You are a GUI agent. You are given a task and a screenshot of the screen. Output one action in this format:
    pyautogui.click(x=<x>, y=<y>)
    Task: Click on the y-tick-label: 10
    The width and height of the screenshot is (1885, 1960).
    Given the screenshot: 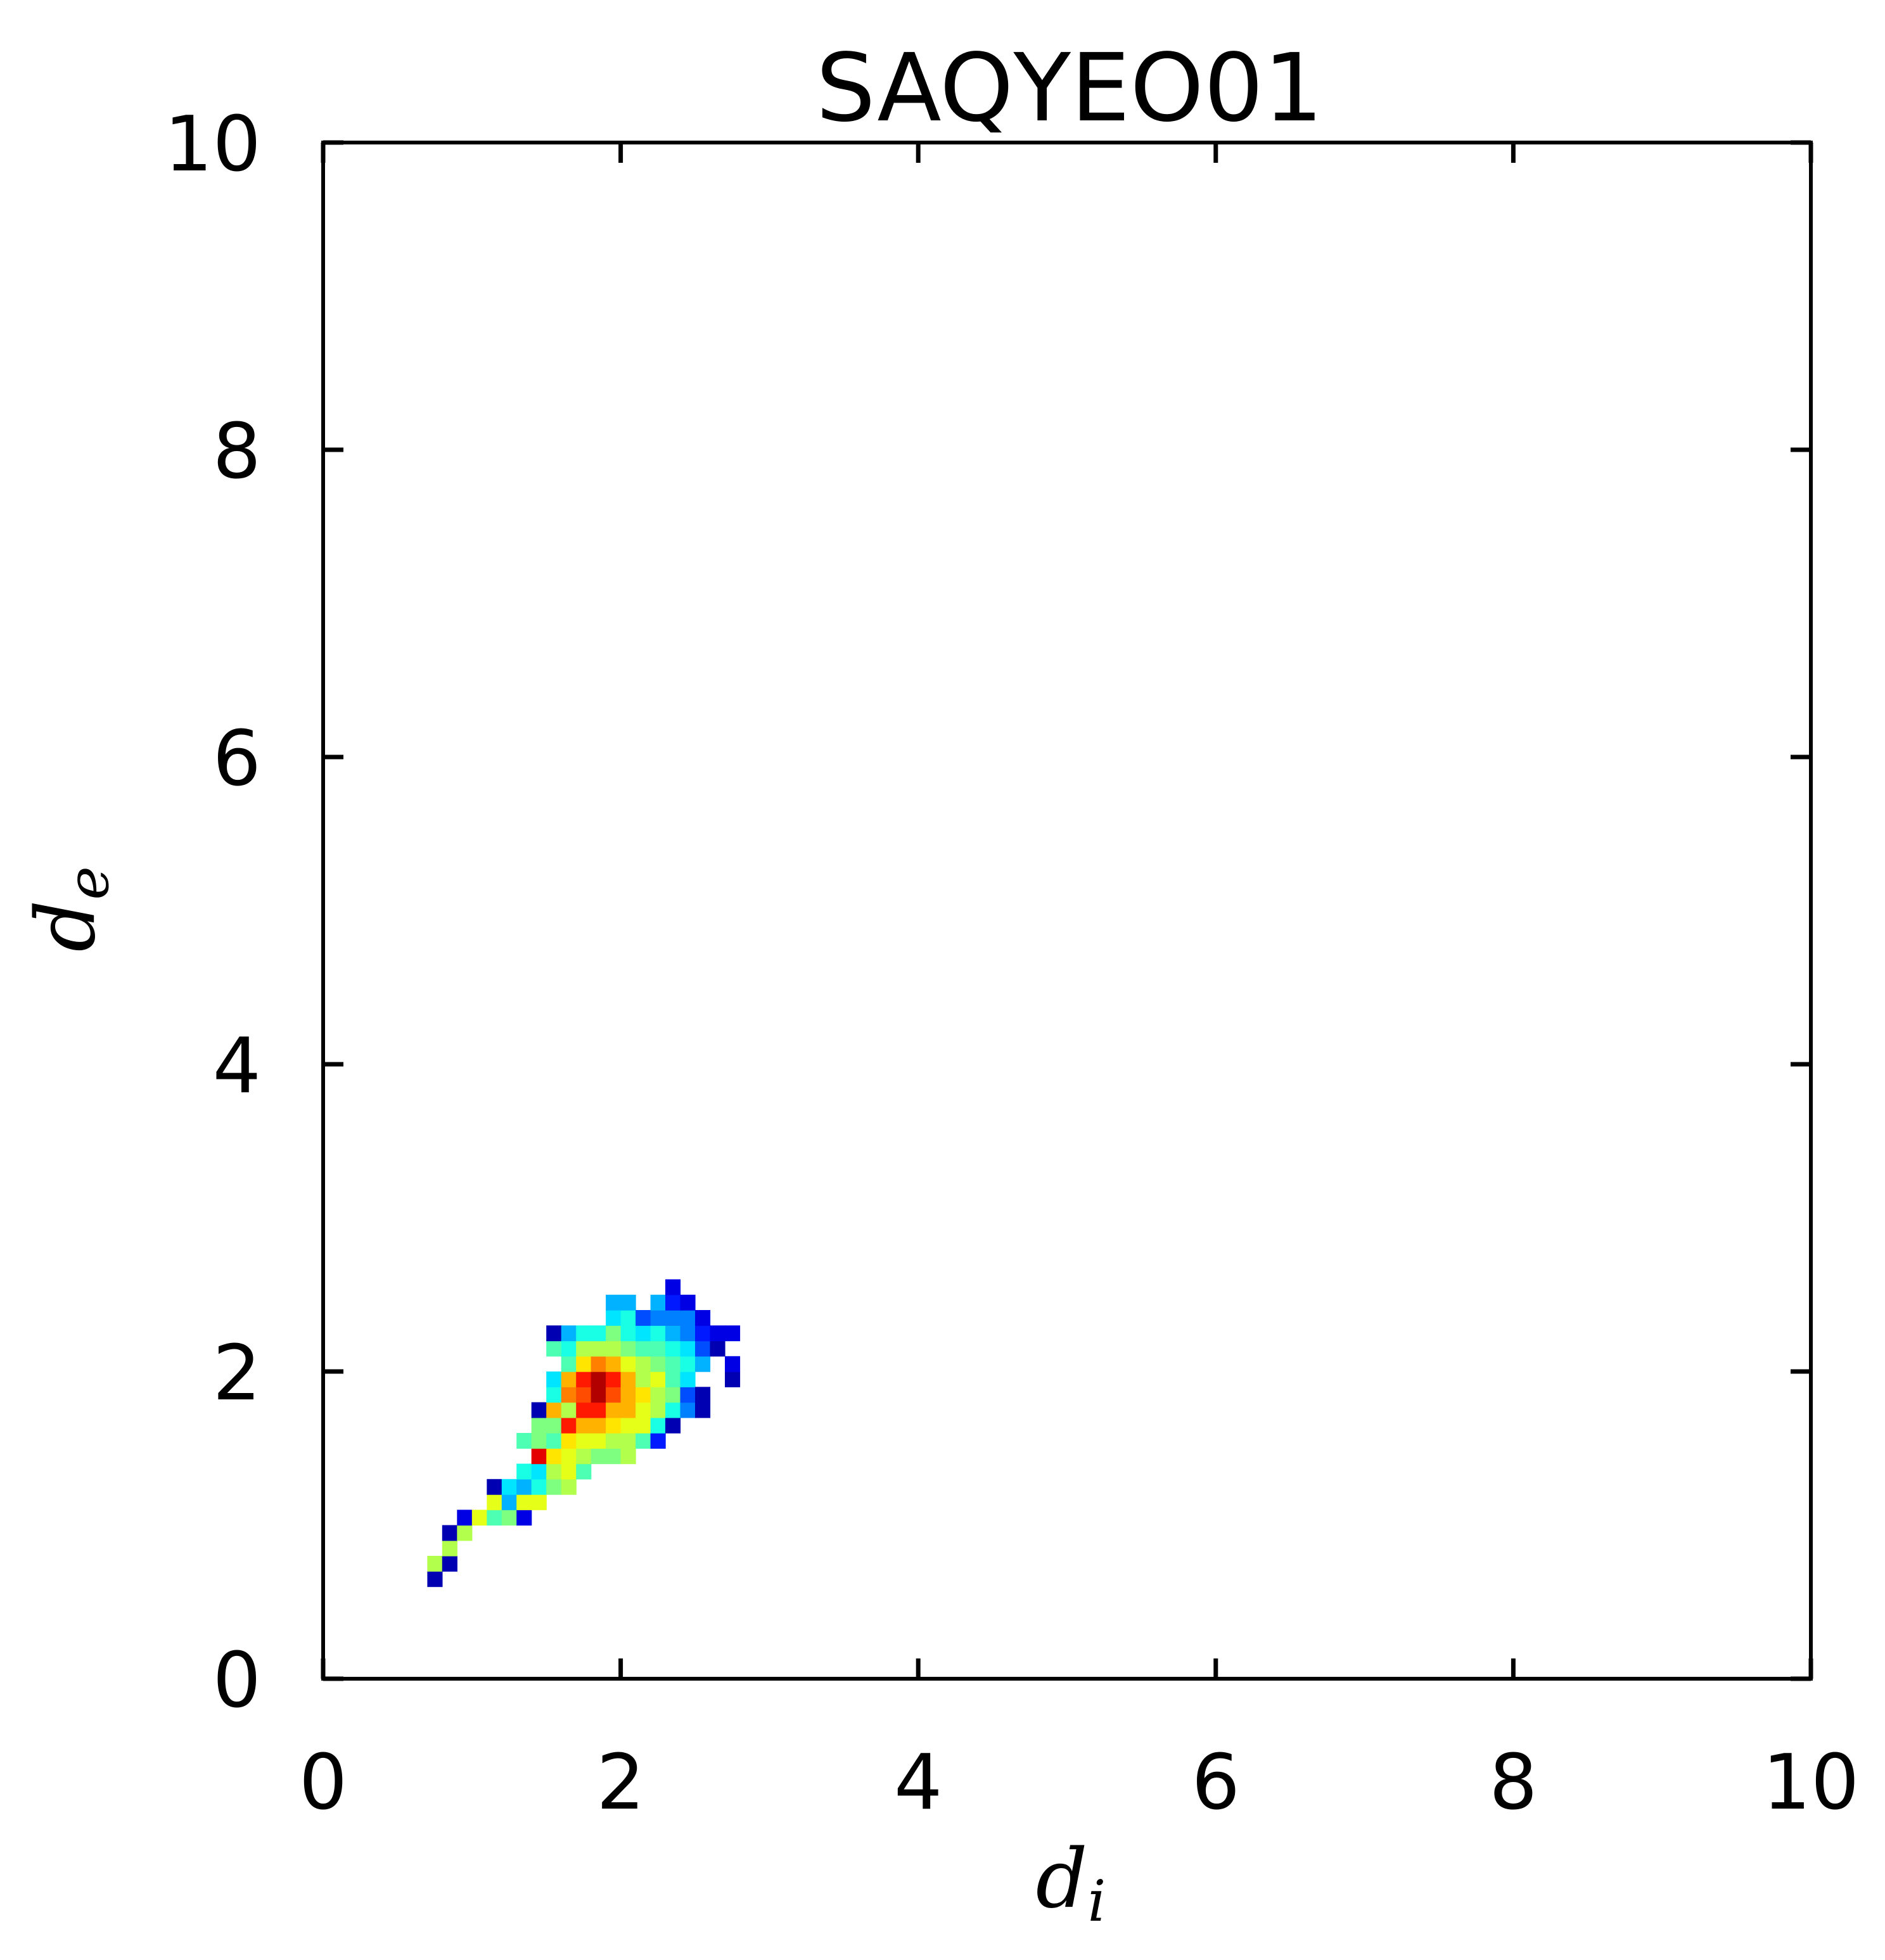 What is the action you would take?
    pyautogui.click(x=212, y=145)
    